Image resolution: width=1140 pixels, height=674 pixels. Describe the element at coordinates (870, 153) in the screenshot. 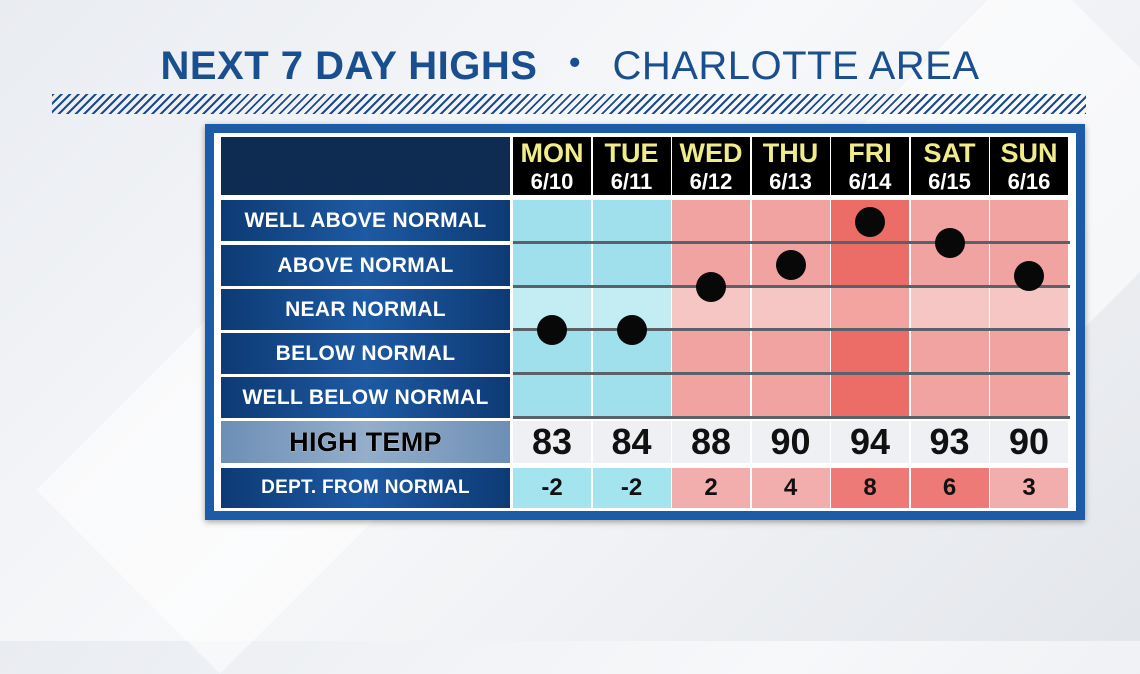

I see `day-name: FRI` at that location.